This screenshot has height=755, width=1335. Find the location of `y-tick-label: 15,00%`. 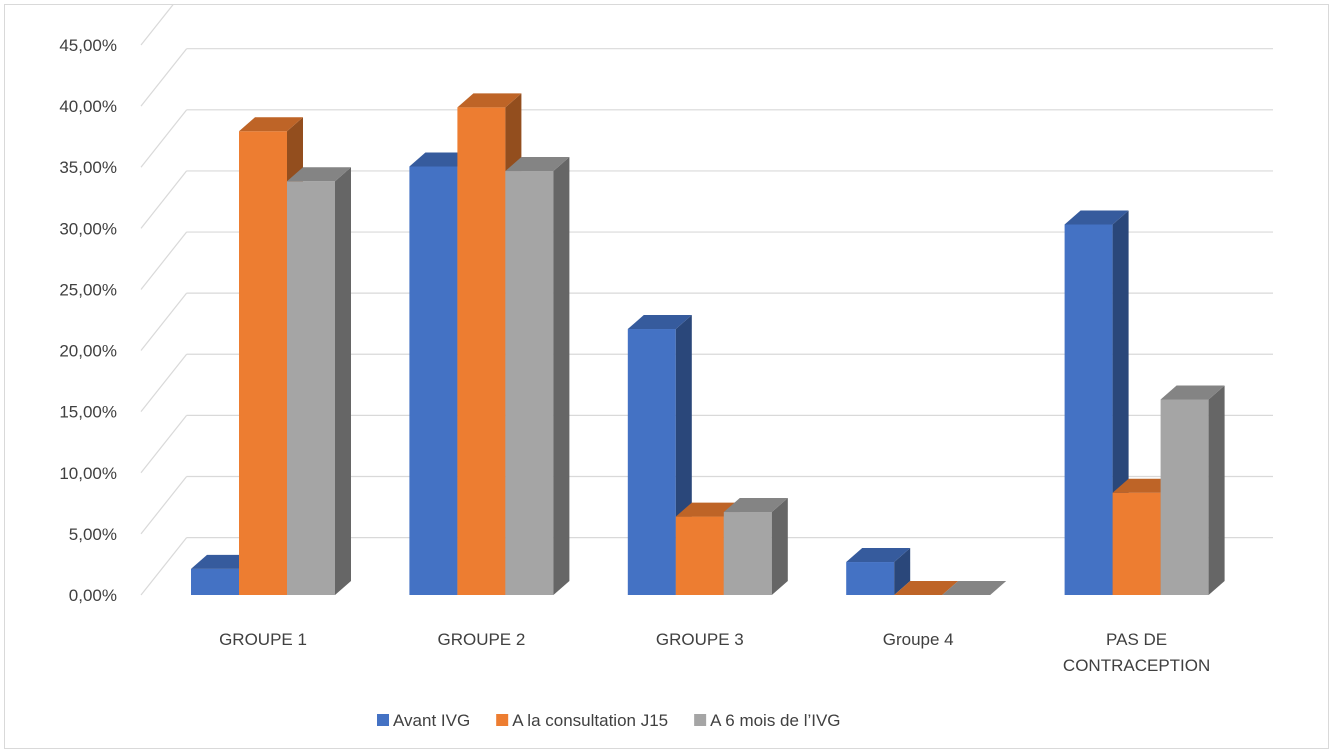

y-tick-label: 15,00% is located at coordinates (88, 412).